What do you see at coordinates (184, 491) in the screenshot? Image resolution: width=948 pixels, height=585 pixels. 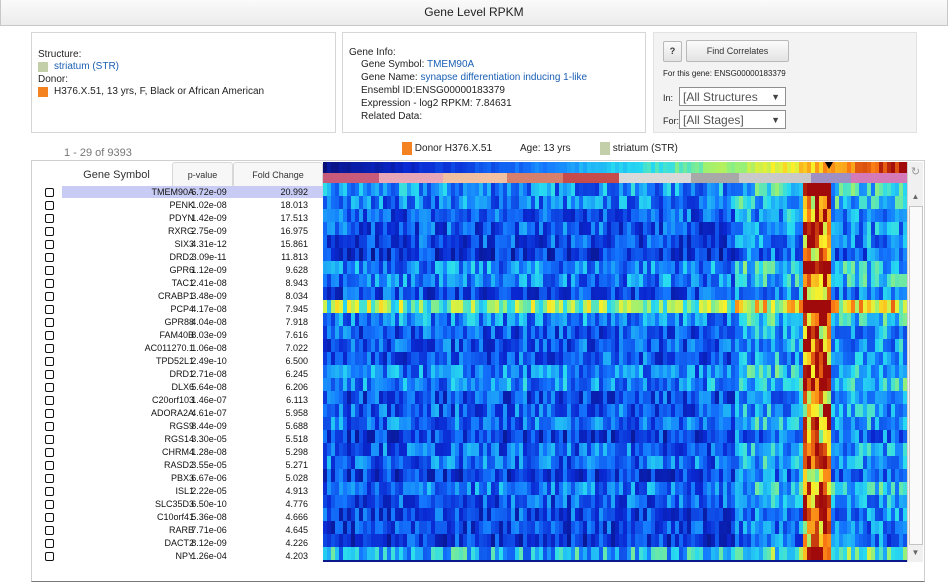 I see `gene-symbol-cell: ISL1` at bounding box center [184, 491].